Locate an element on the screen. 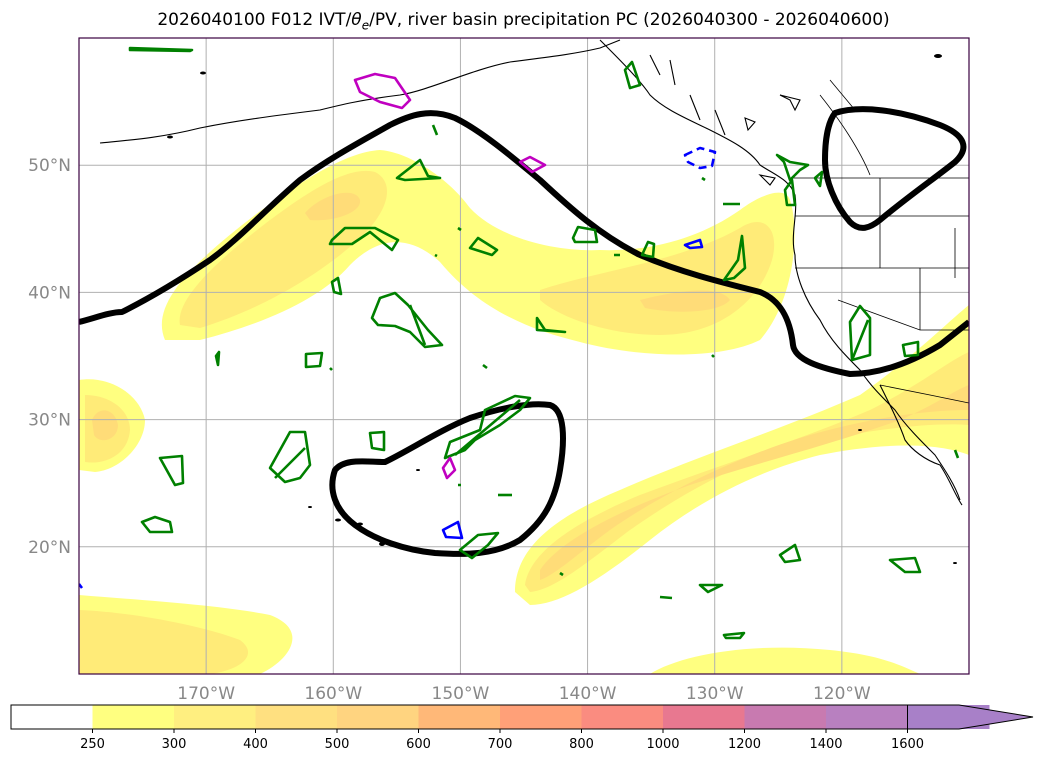  title-prefix: 2026040100 F012 IVT/ is located at coordinates (254, 20).